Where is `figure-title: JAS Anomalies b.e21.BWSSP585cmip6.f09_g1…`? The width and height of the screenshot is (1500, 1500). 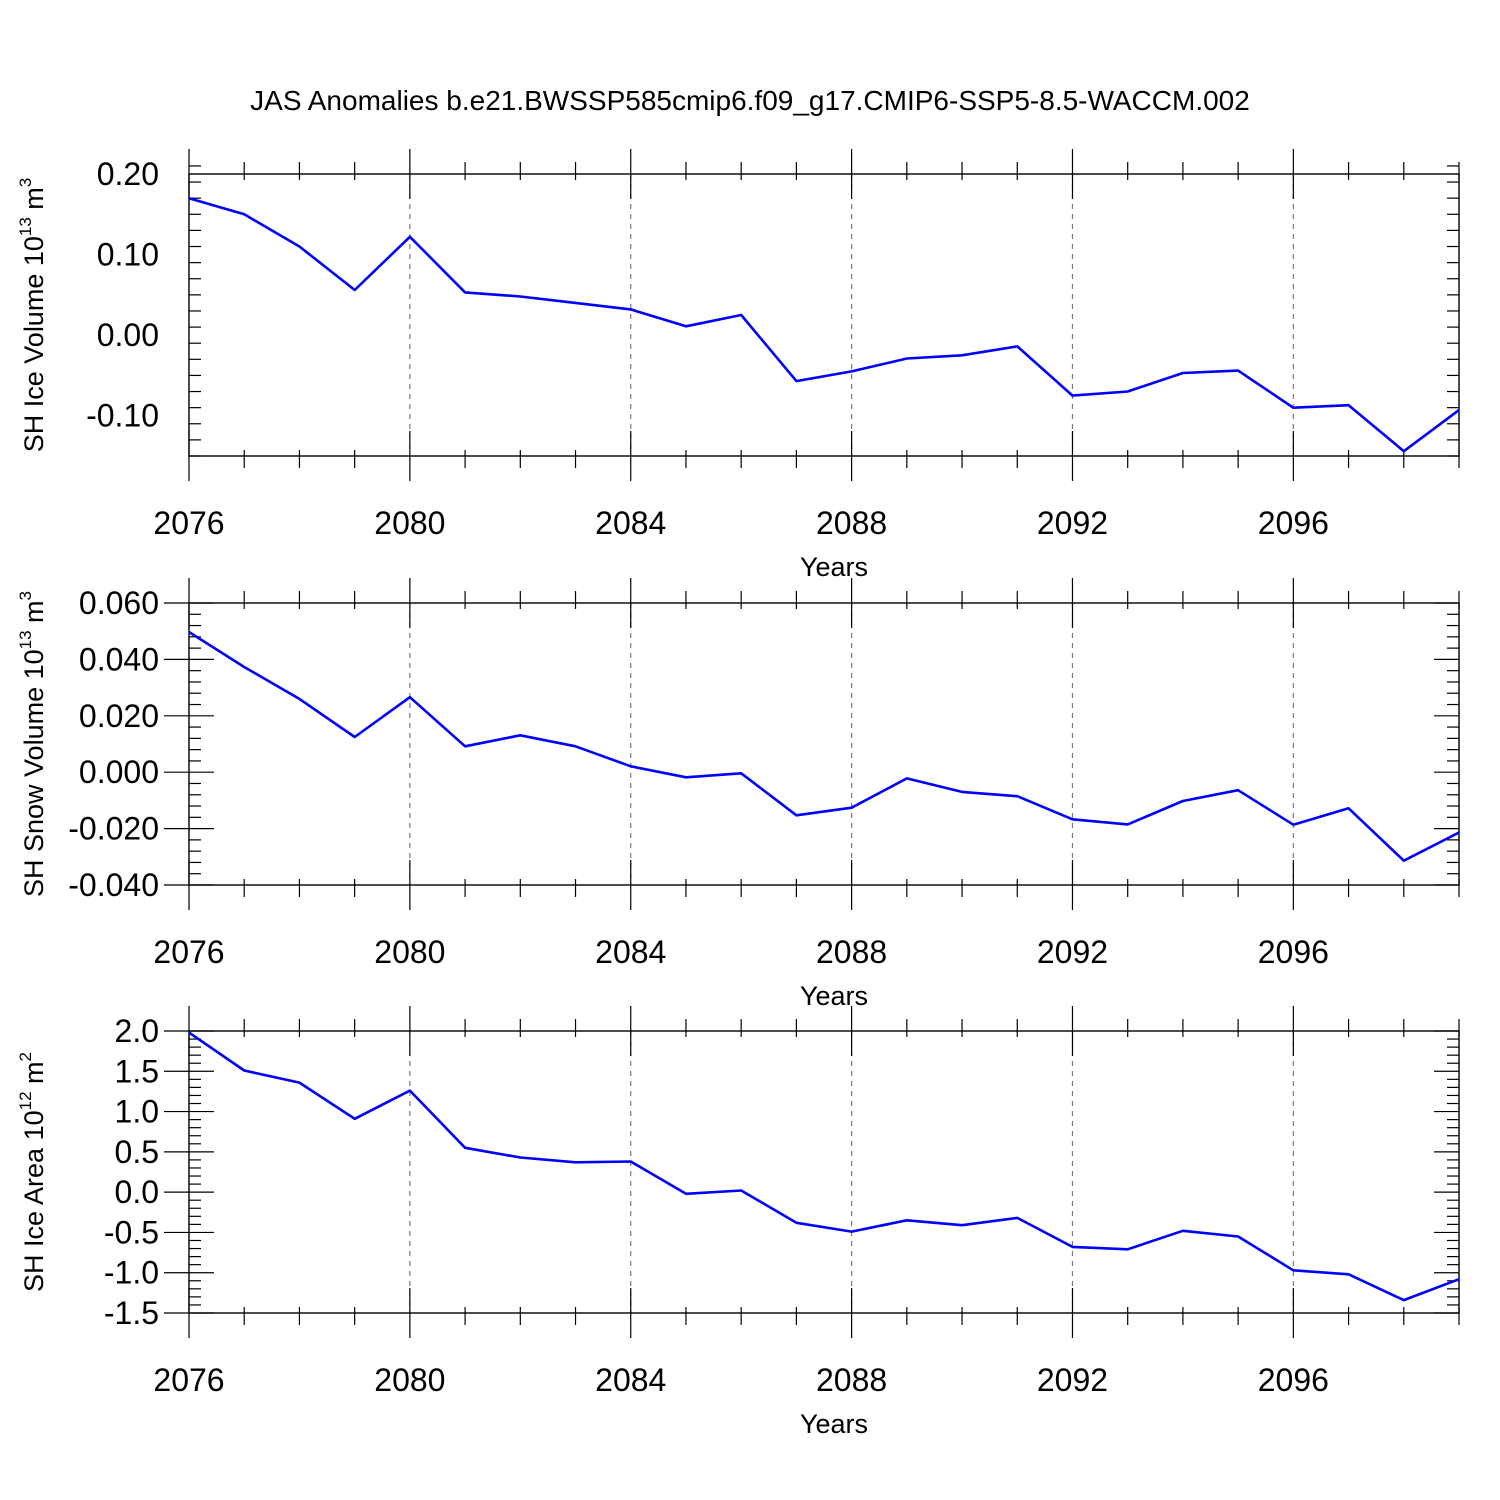
figure-title: JAS Anomalies b.e21.BWSSP585cmip6.f09_g1… is located at coordinates (750, 100).